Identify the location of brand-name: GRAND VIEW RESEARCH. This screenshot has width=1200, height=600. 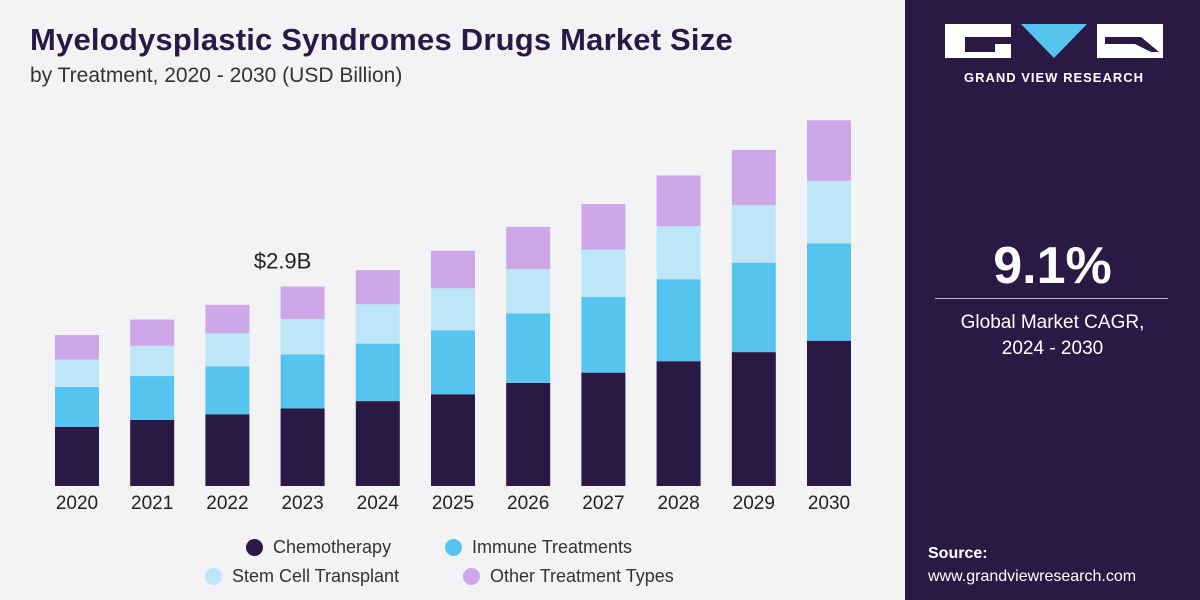
(1054, 77).